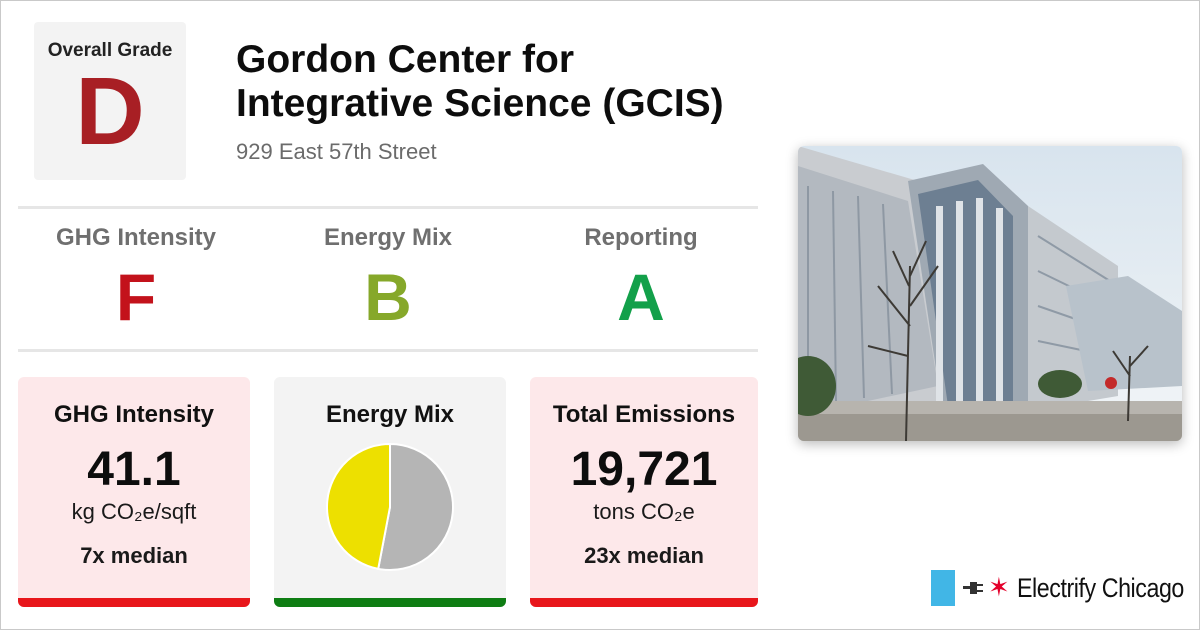 This screenshot has width=1200, height=630. I want to click on sub-grade-letter: A, so click(641, 297).